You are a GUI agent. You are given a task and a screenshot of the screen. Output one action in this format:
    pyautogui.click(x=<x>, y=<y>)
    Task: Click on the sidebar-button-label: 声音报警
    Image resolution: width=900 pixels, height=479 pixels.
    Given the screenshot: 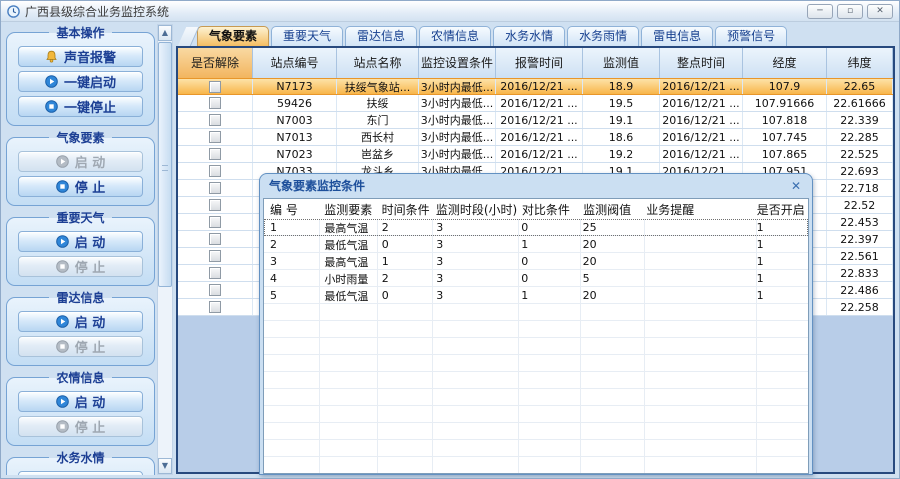 What is the action you would take?
    pyautogui.click(x=89, y=58)
    